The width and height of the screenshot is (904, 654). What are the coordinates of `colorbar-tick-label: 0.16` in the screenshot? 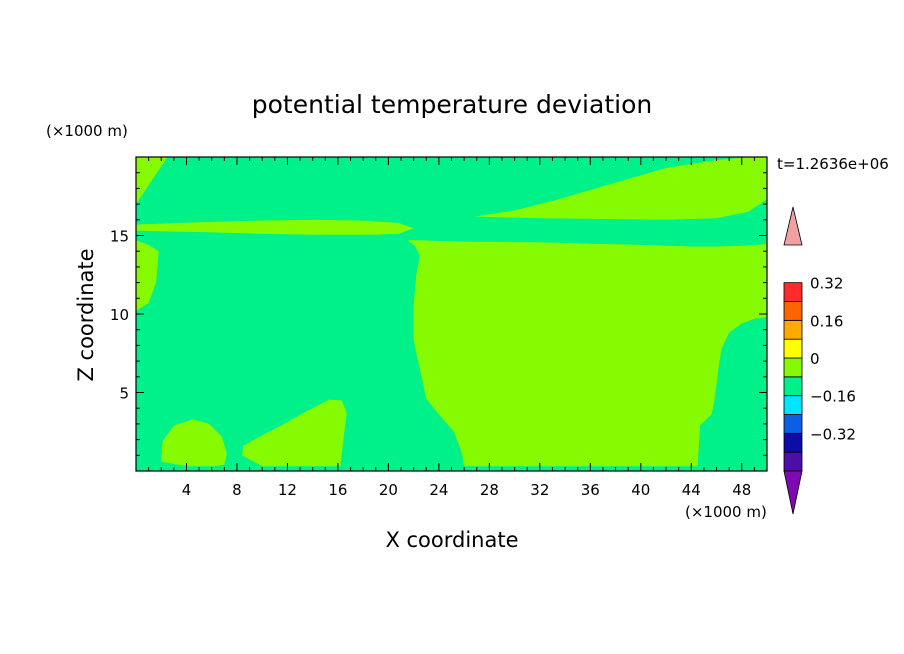 It's located at (826, 321).